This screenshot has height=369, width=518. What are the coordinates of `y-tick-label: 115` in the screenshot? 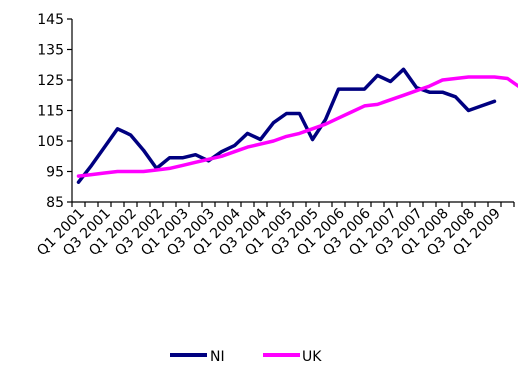 It's located at (50, 112).